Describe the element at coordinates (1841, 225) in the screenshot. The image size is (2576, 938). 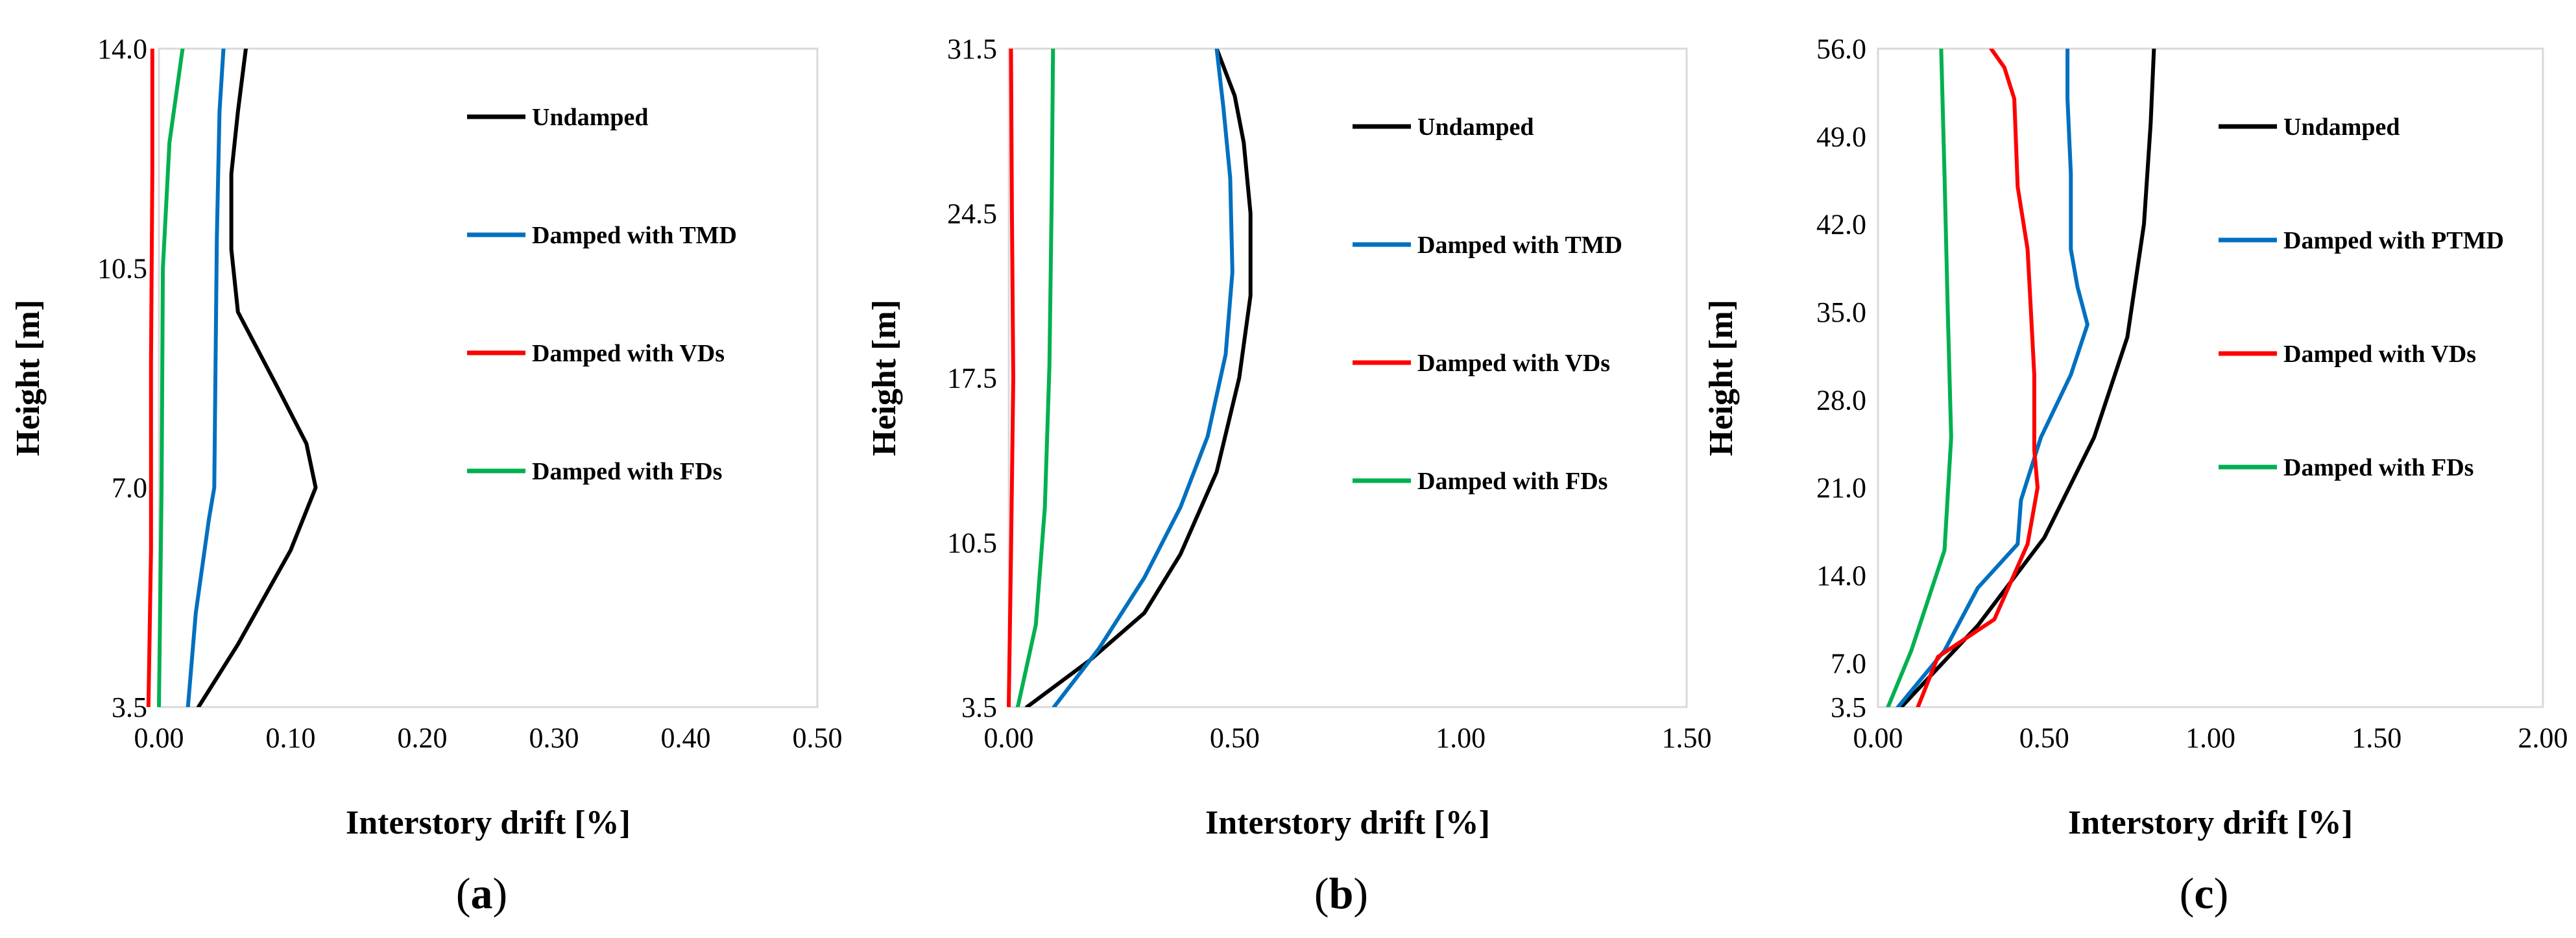
I see `y-tick-label: 42.0` at that location.